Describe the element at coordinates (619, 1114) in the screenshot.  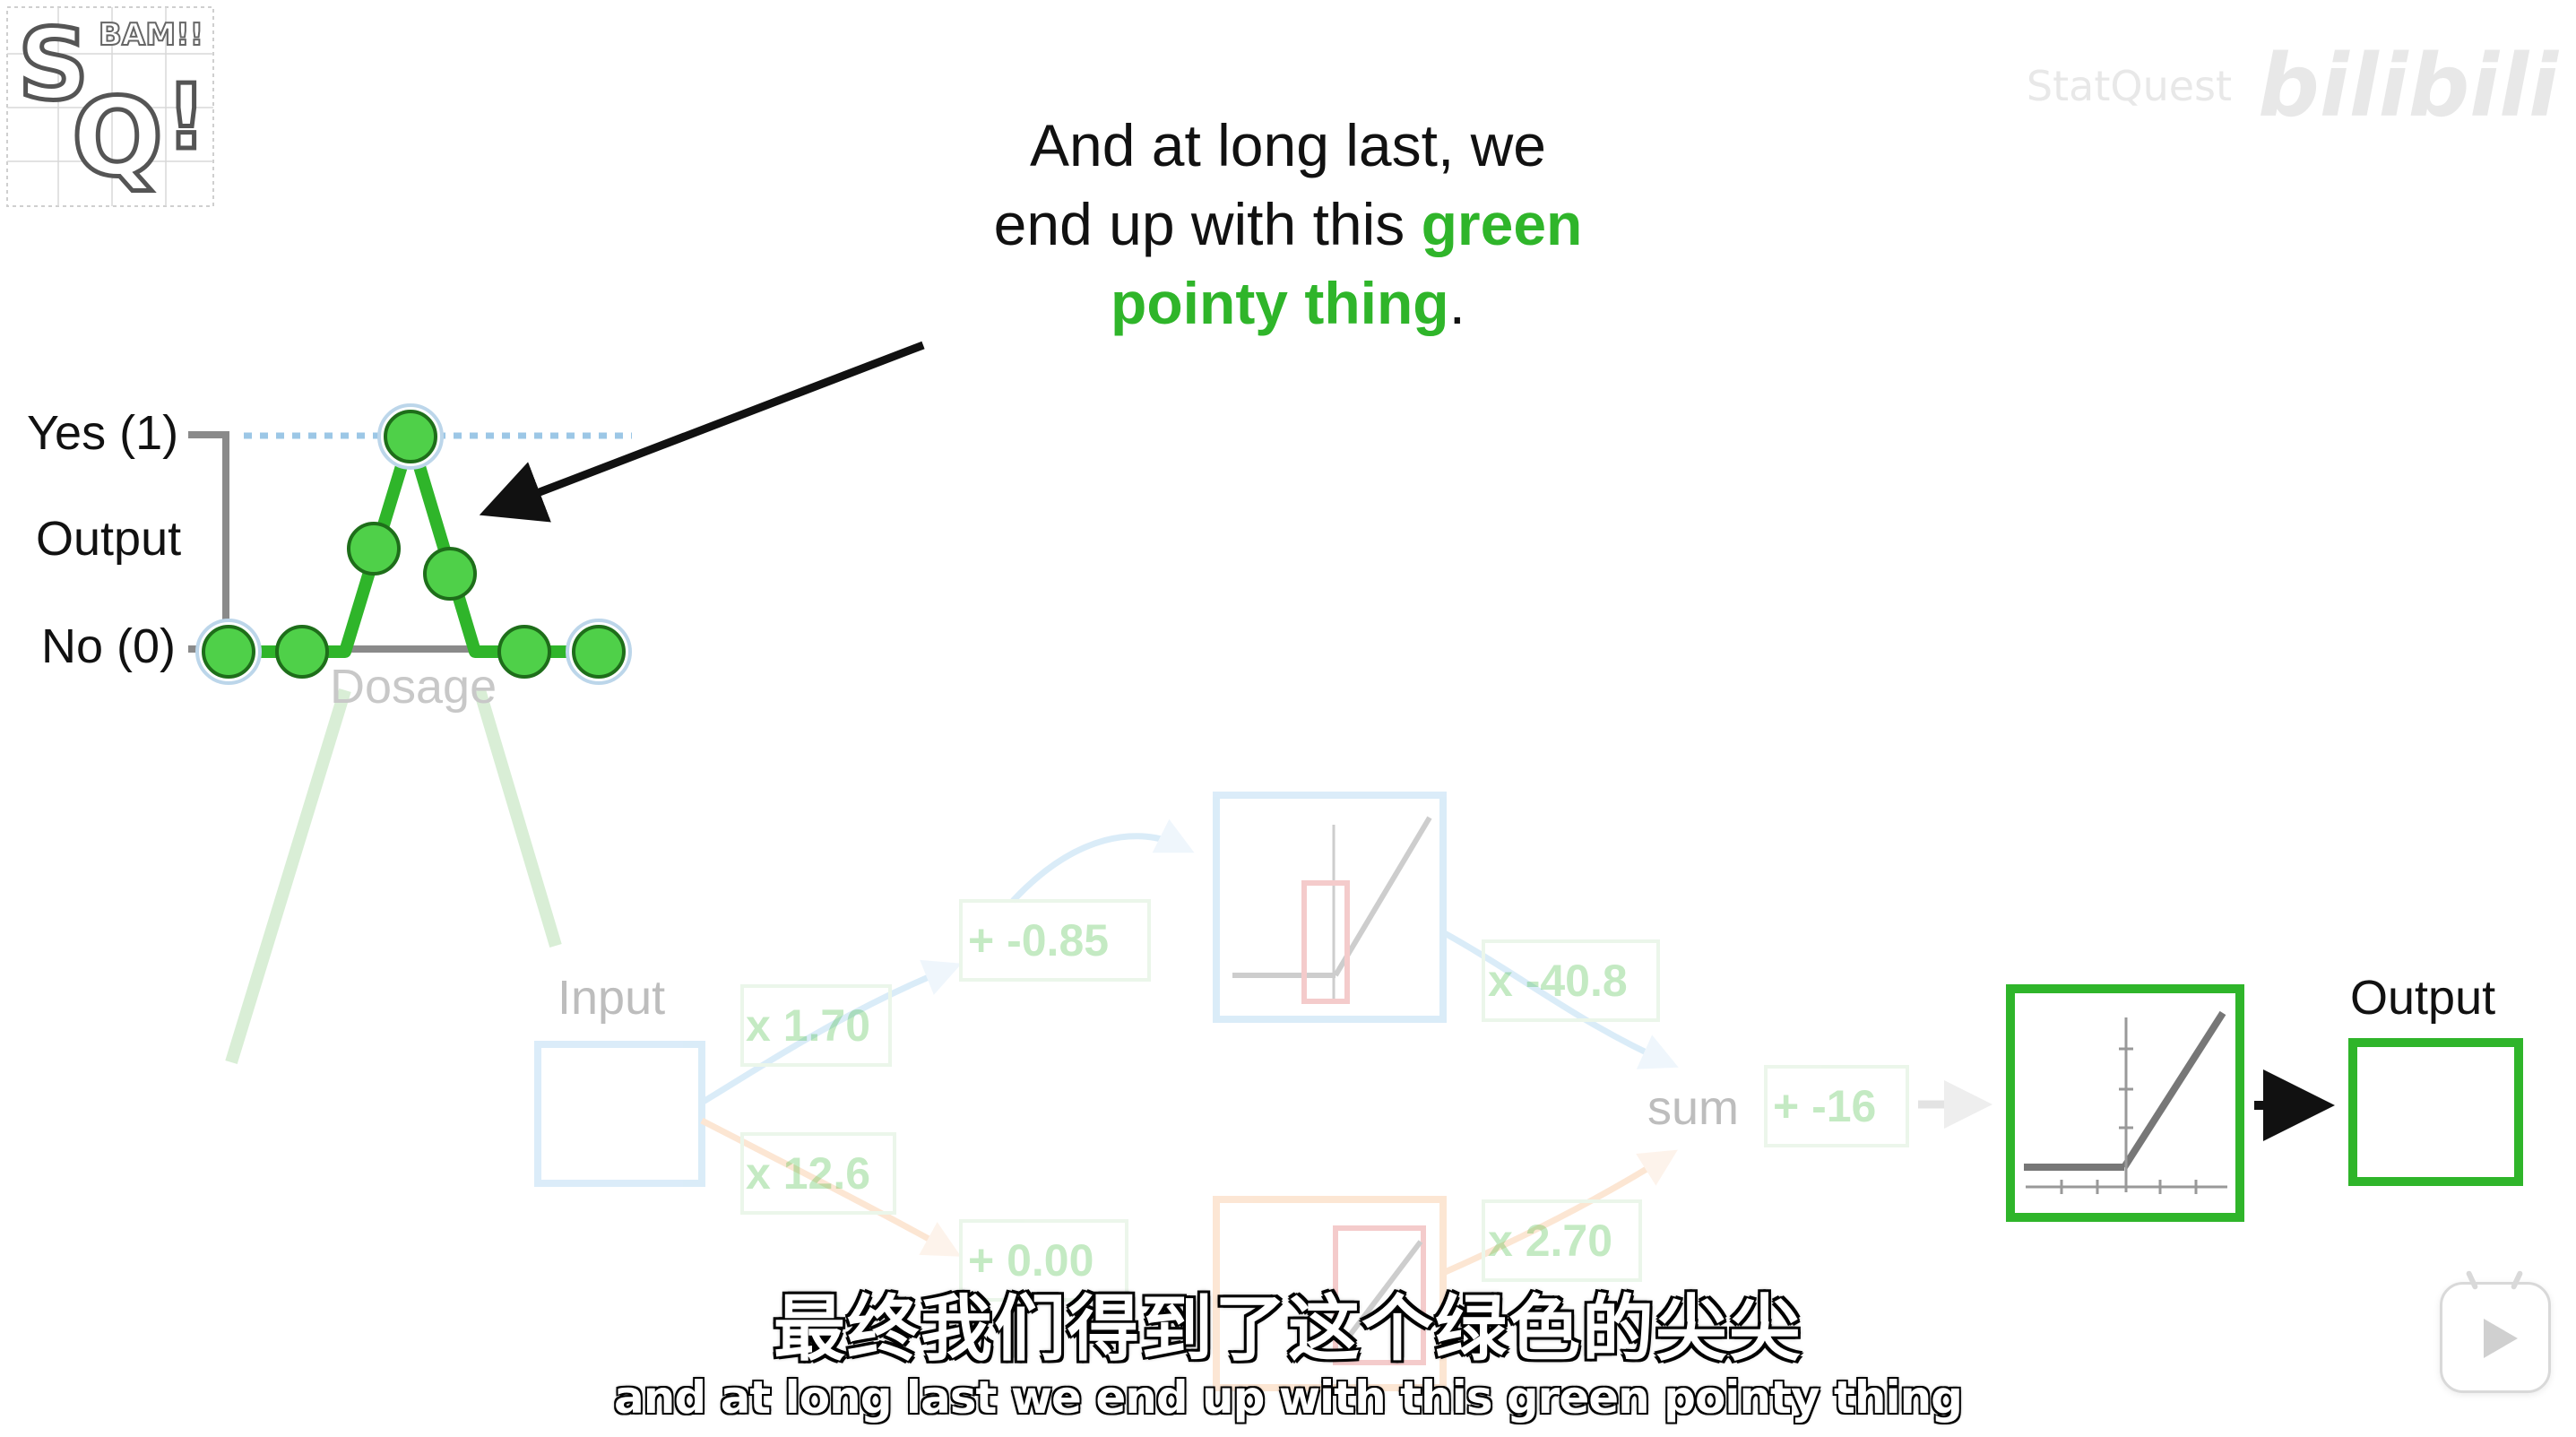
I see `input-node` at that location.